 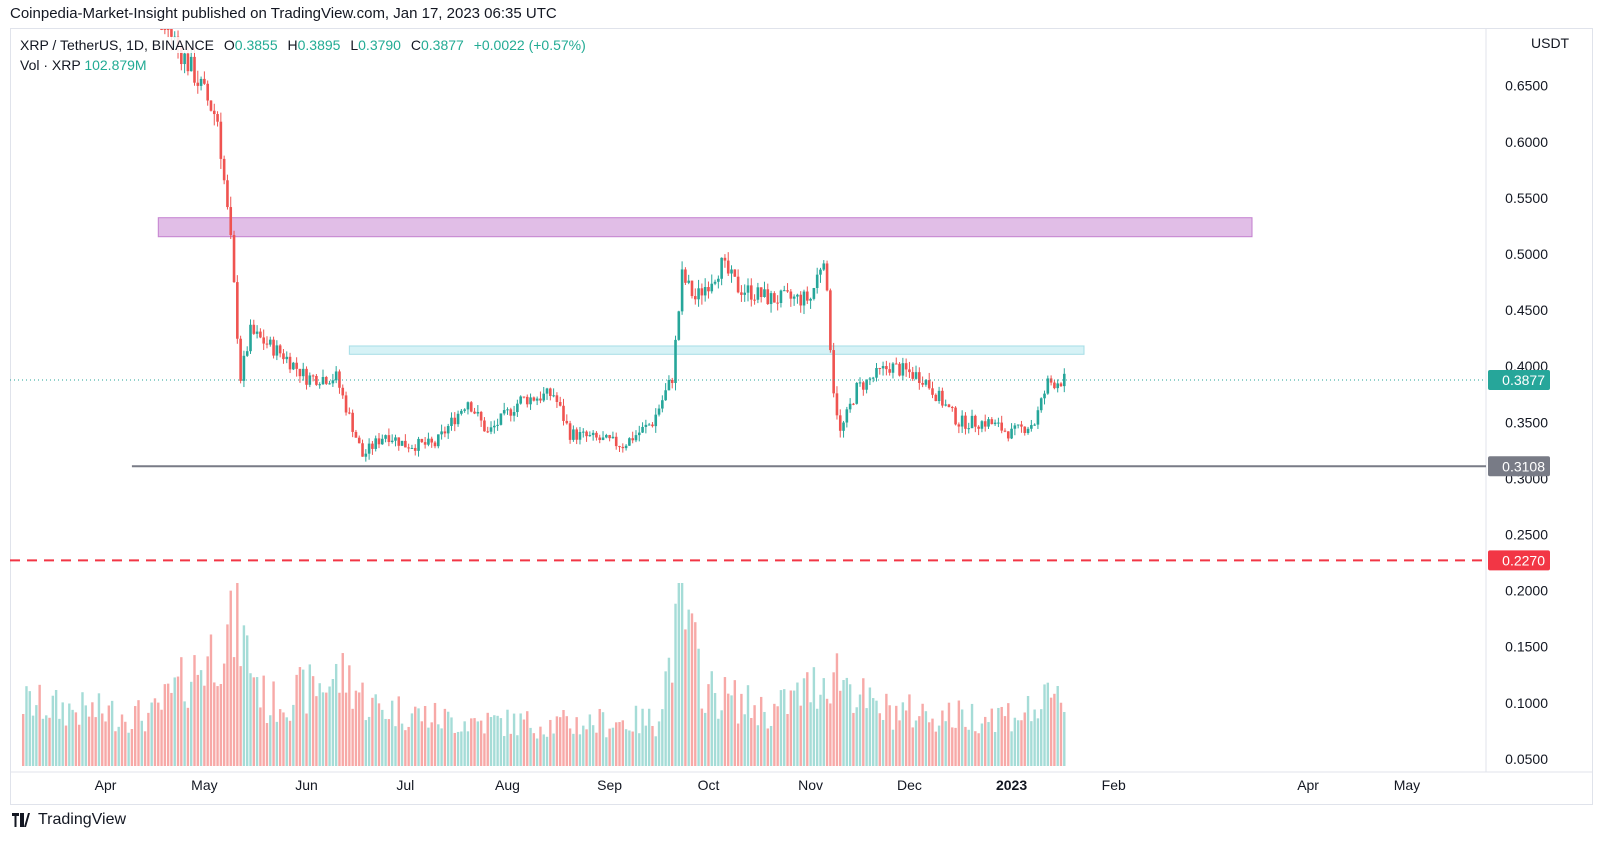 I want to click on time-axis: Apr May Jun Jul Aug Sep Oct Nov Dec 2023 Feb Apr May, so click(x=758, y=785).